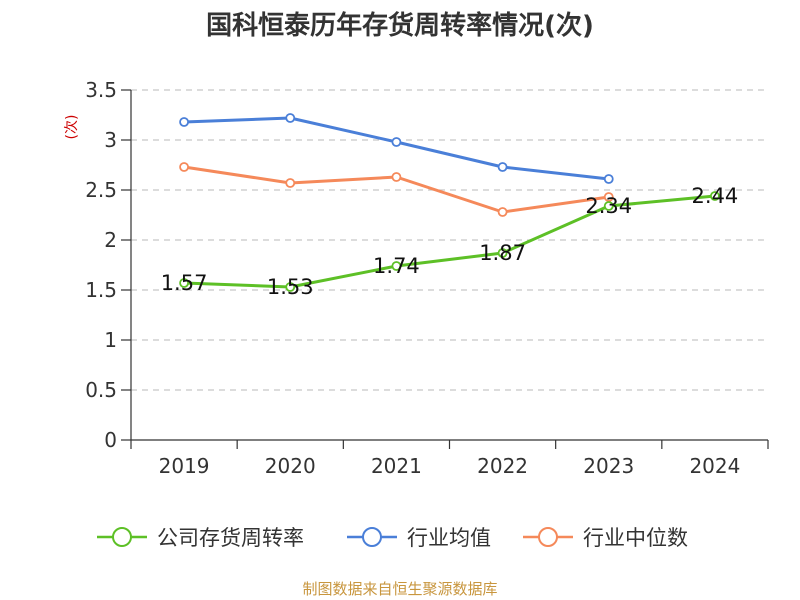 This screenshot has width=800, height=600. I want to click on x-tick-label: 2019, so click(184, 466).